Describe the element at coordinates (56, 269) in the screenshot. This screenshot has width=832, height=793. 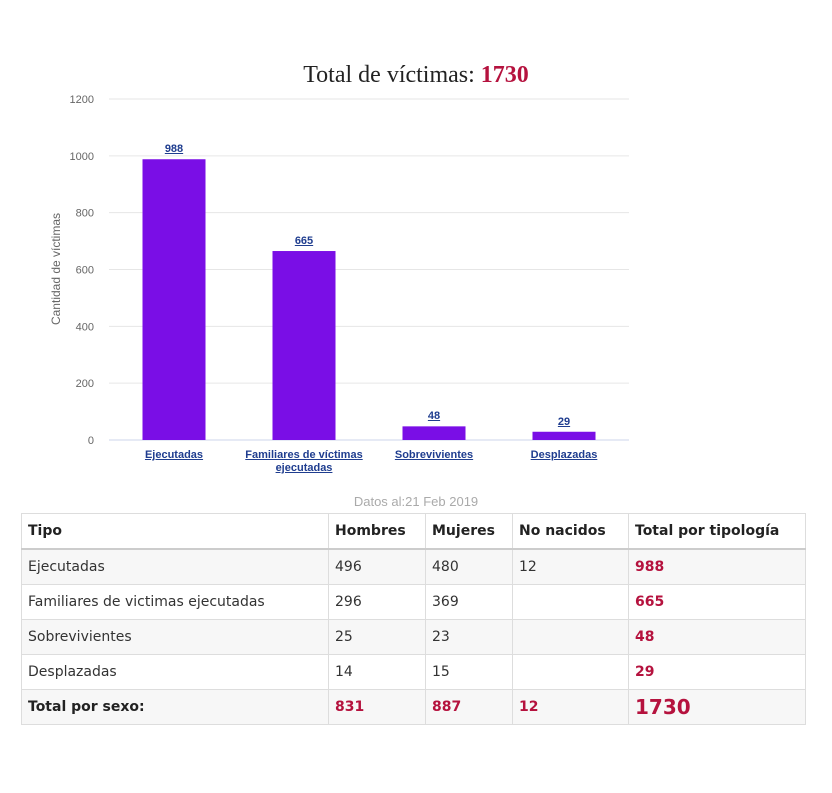
I see `y-axis-label: Cantidad de víctimas` at that location.